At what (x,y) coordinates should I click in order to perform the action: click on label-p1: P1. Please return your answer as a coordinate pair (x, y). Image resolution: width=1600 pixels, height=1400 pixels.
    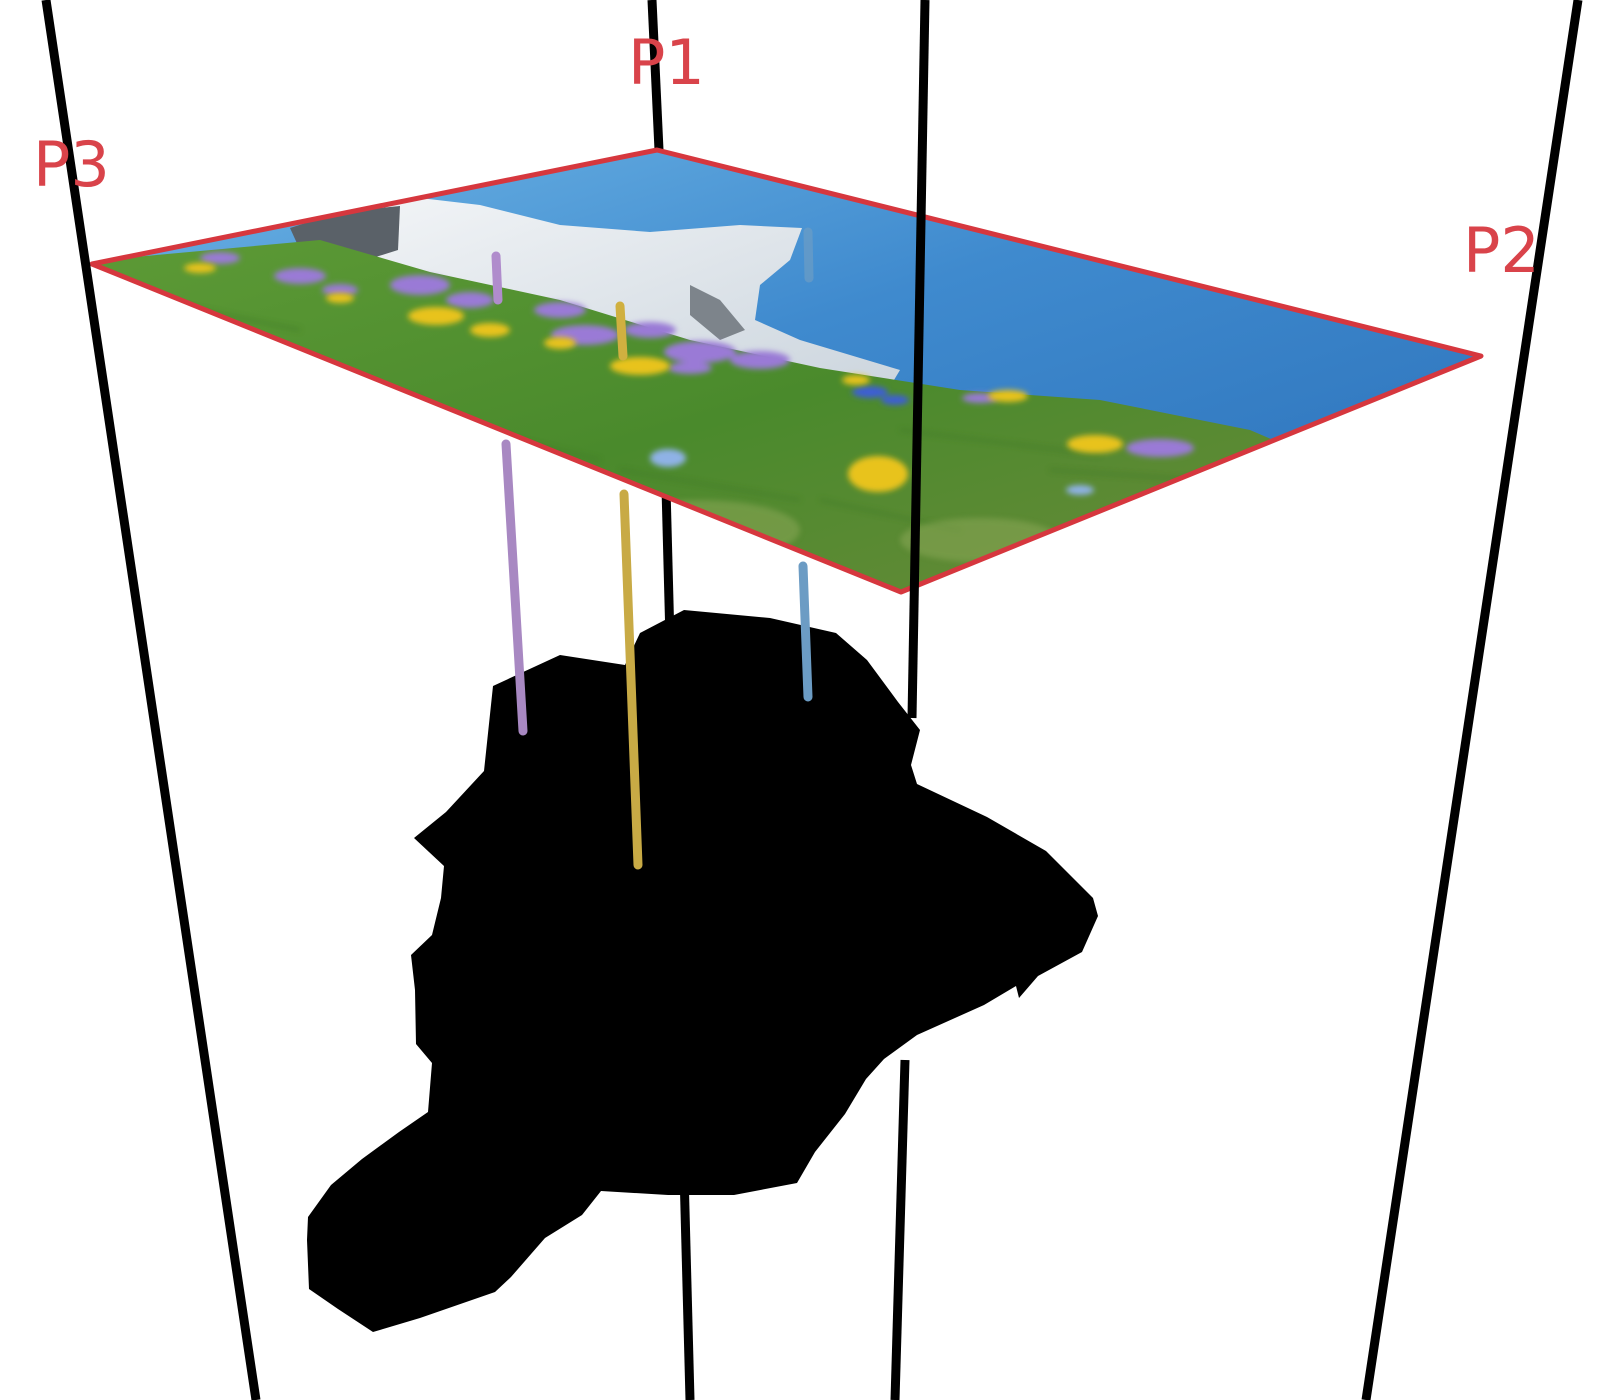
    Looking at the image, I should click on (666, 62).